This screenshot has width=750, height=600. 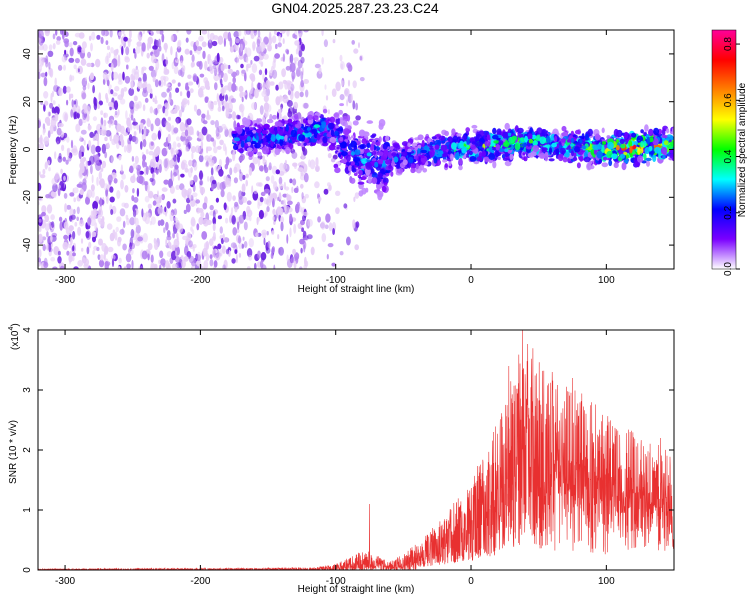 I want to click on colorbar-axes: 0.00.20.40.60.8, so click(x=731, y=156).